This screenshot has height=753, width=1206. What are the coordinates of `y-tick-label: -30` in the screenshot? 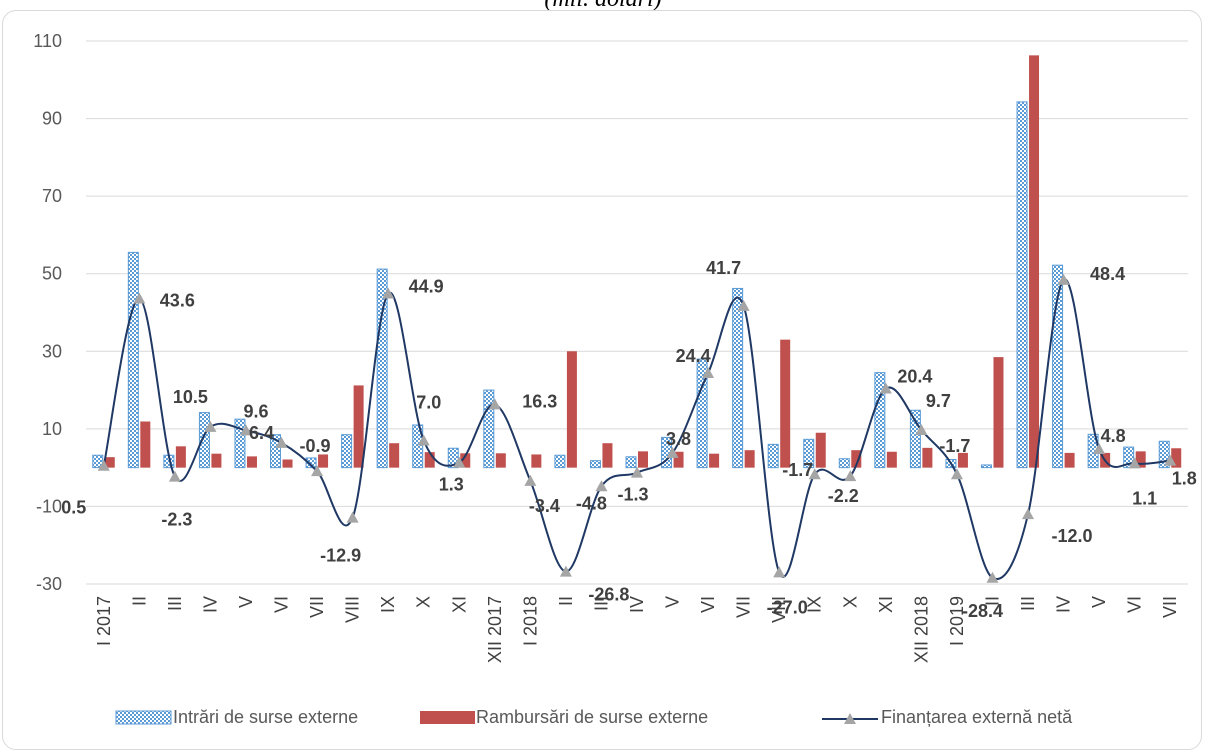 It's located at (49, 584).